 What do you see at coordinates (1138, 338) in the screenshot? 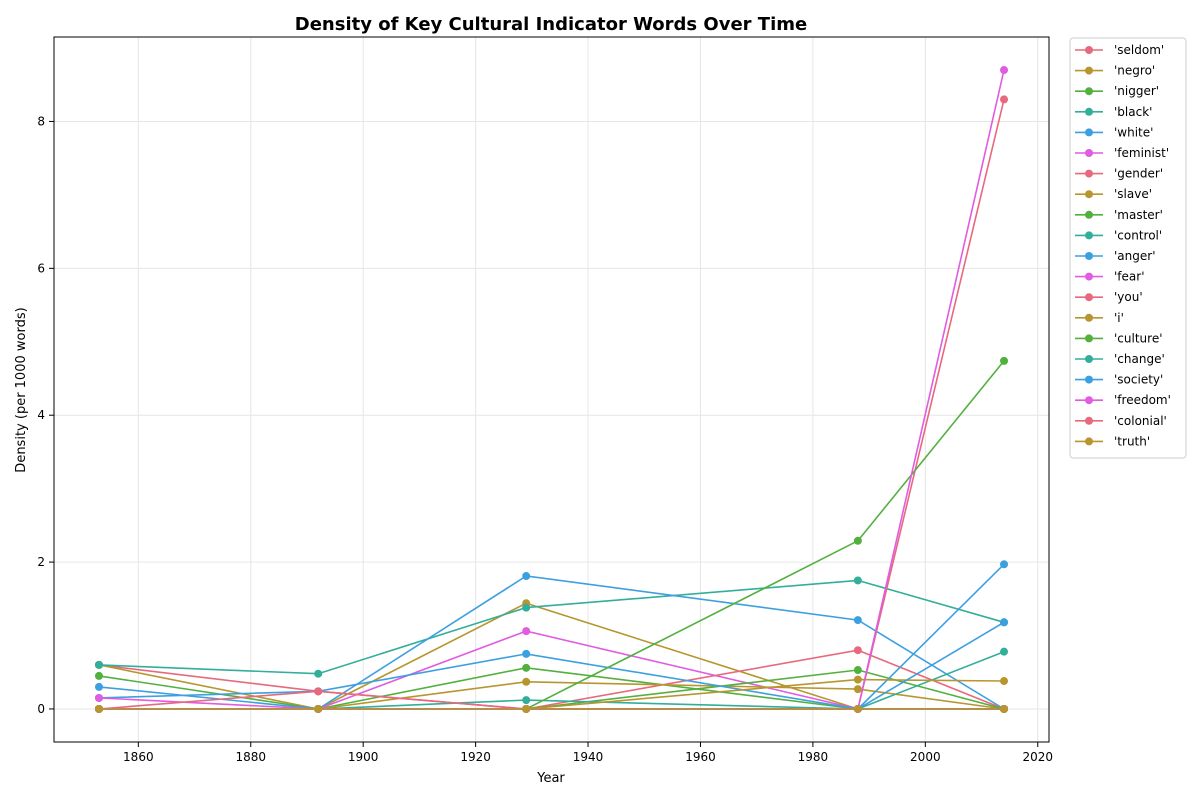
I see `legend-label: 'culture'` at bounding box center [1138, 338].